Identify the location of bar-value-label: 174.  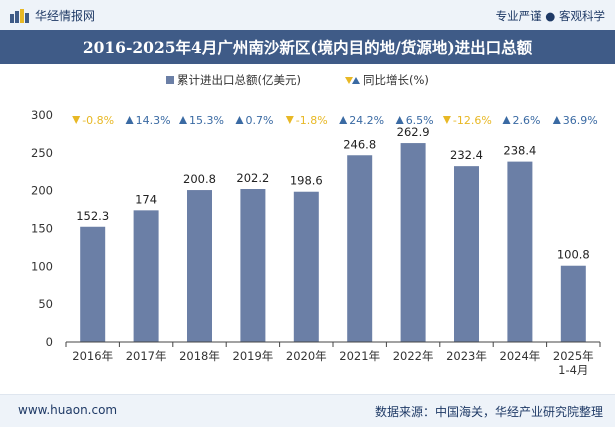
(146, 199).